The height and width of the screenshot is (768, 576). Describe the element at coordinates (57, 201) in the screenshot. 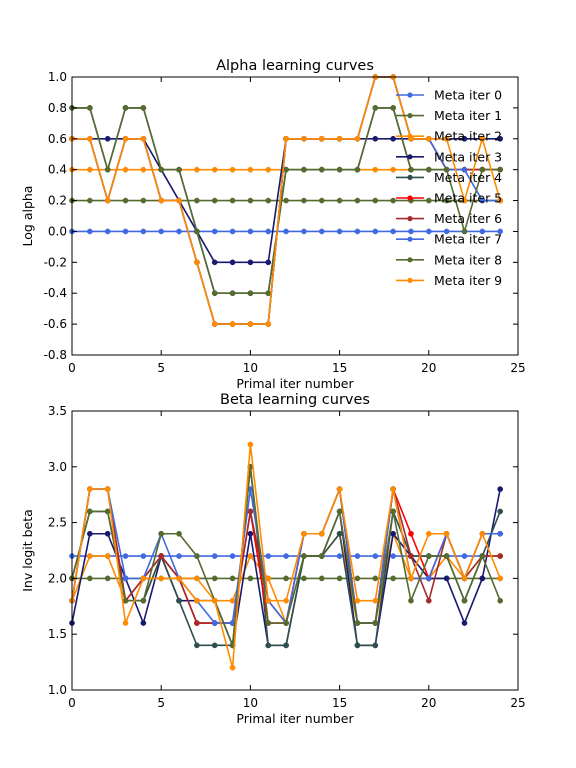

I see `y-tick-label: 0.2` at that location.